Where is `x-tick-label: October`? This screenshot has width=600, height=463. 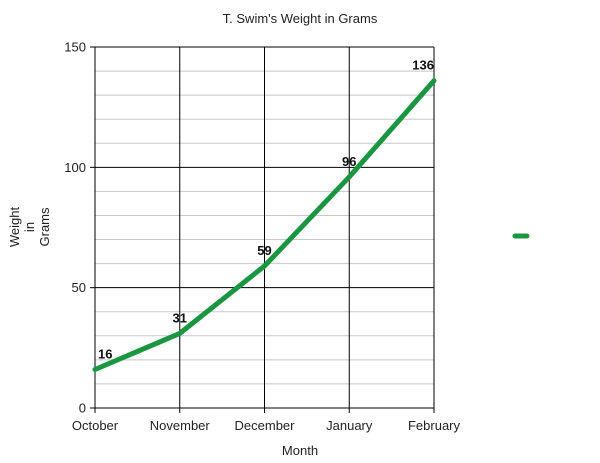 x-tick-label: October is located at coordinates (95, 425).